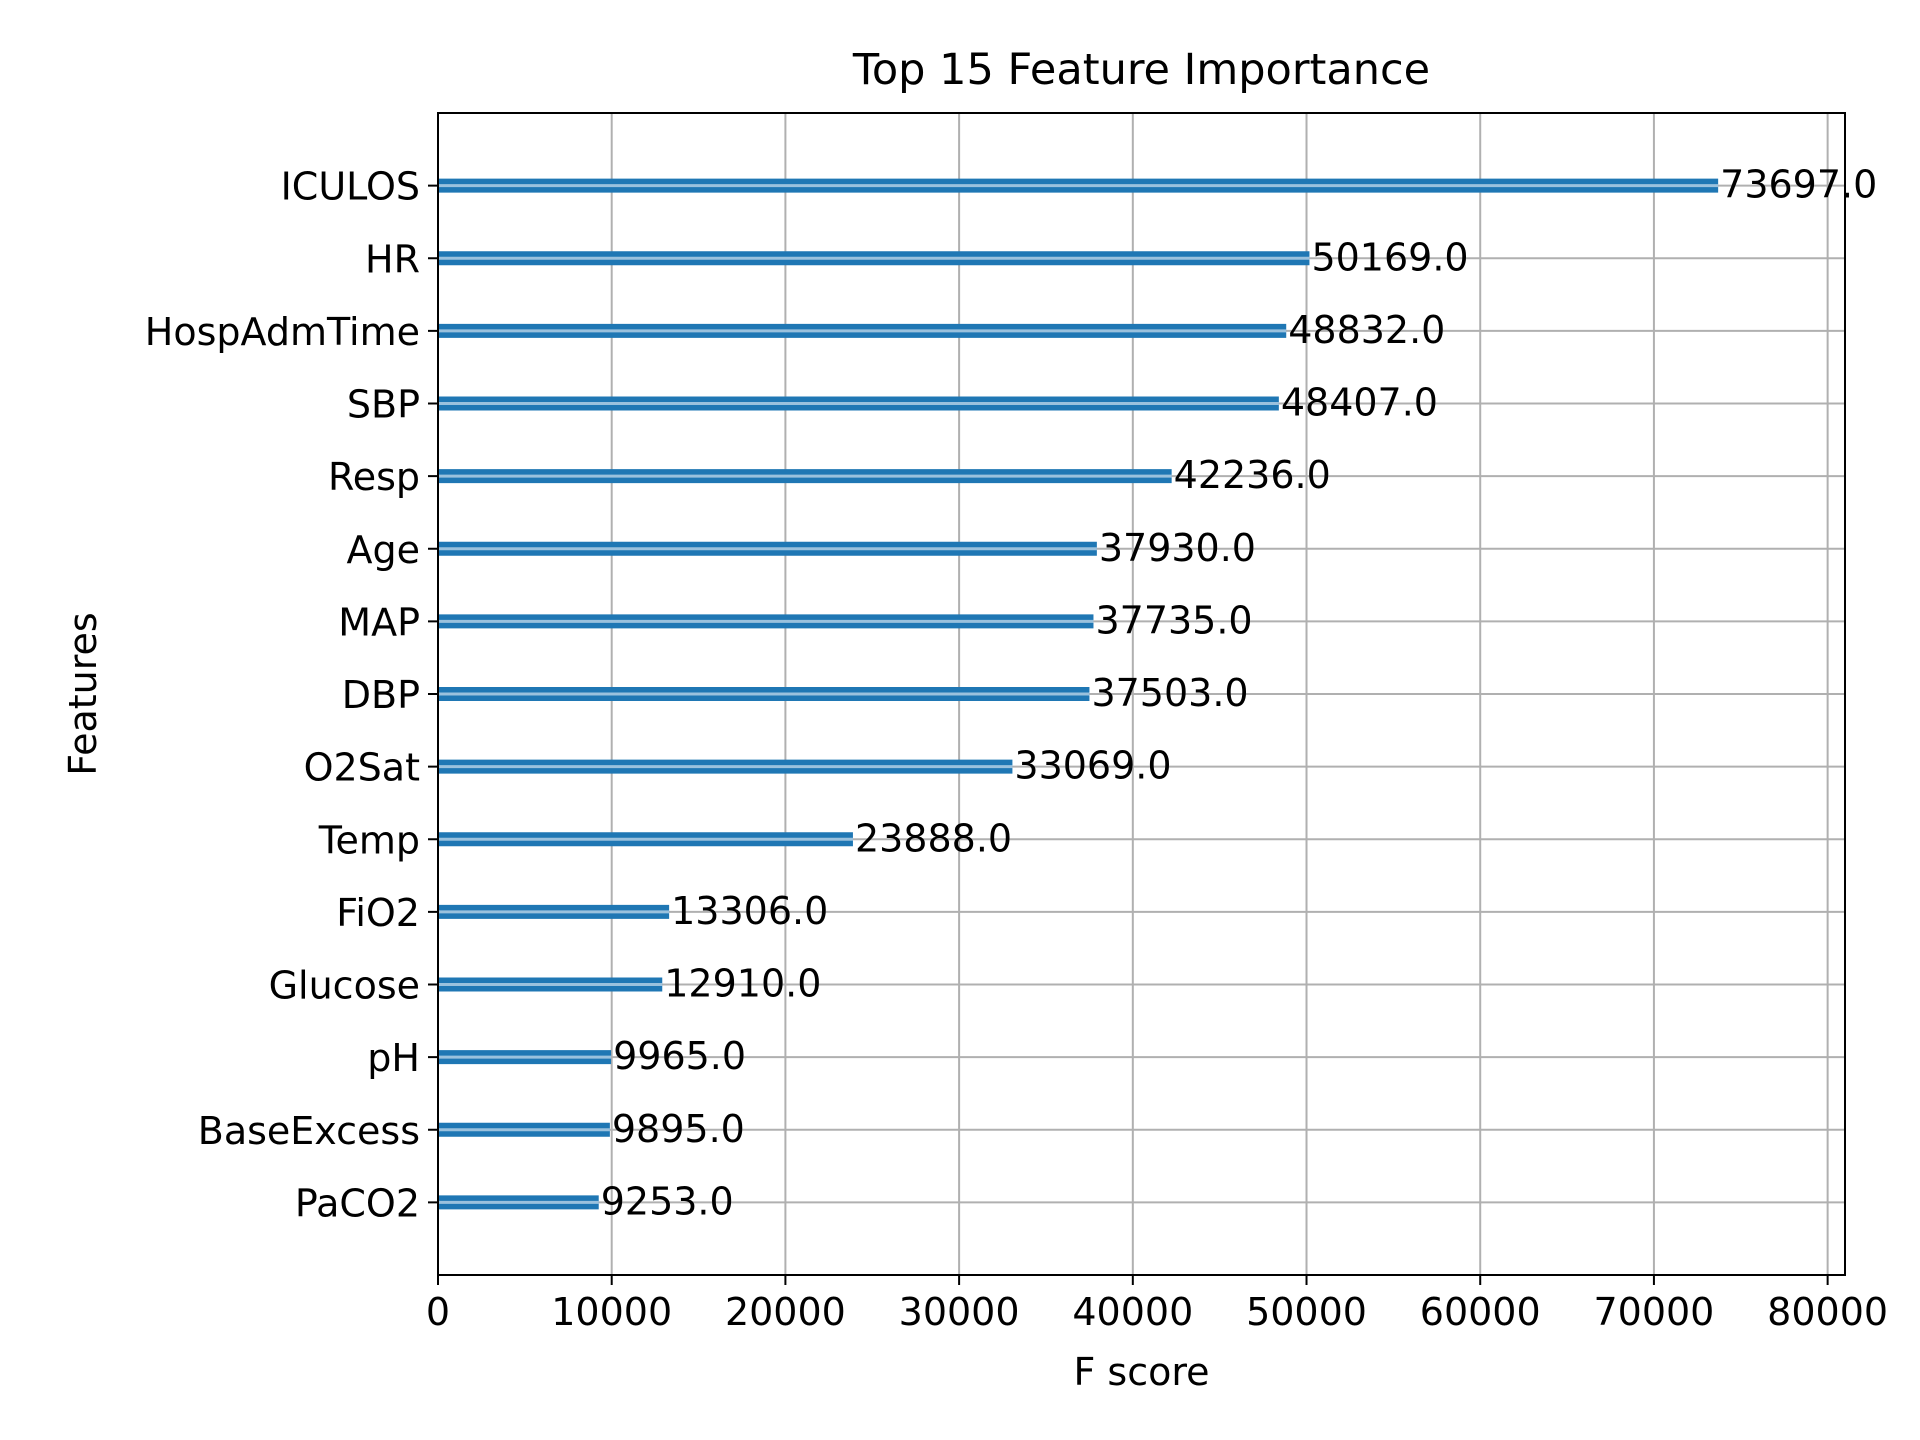 This screenshot has height=1440, width=1920. Describe the element at coordinates (1169, 693) in the screenshot. I see `bar-value-label: 37503.0` at that location.